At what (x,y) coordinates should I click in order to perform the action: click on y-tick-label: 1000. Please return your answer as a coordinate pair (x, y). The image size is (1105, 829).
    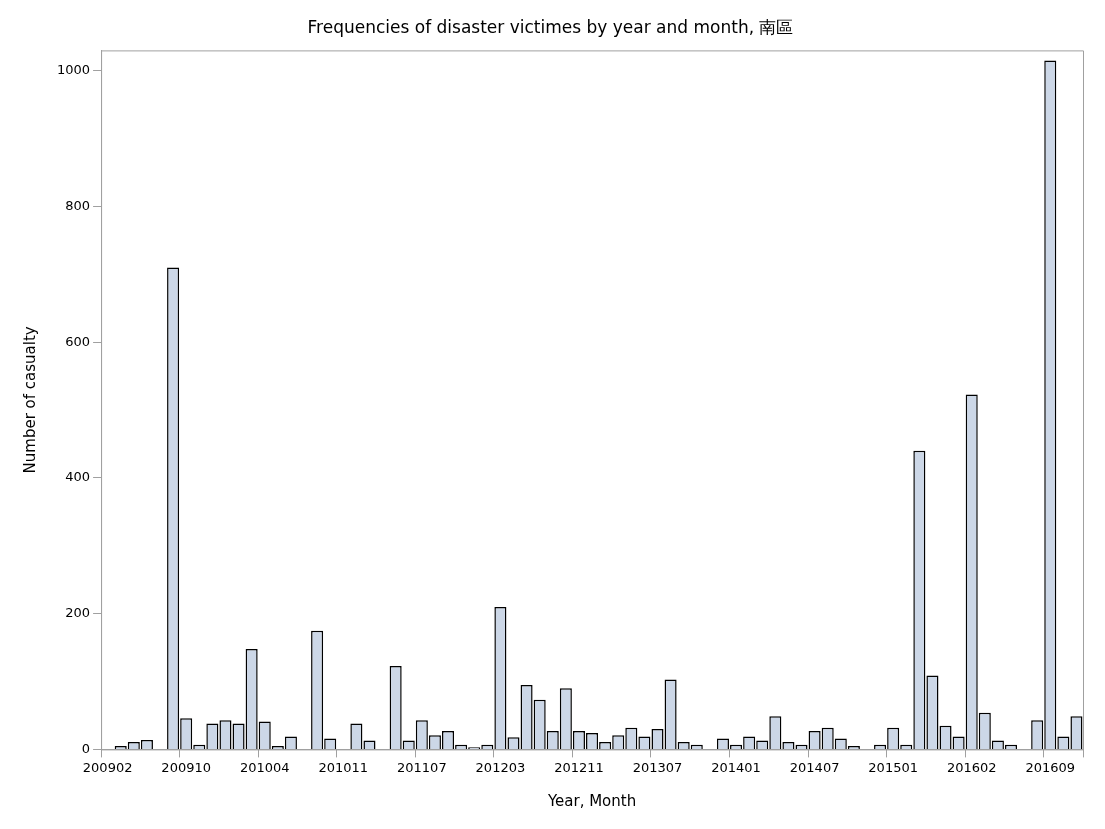
    Looking at the image, I should click on (73, 70).